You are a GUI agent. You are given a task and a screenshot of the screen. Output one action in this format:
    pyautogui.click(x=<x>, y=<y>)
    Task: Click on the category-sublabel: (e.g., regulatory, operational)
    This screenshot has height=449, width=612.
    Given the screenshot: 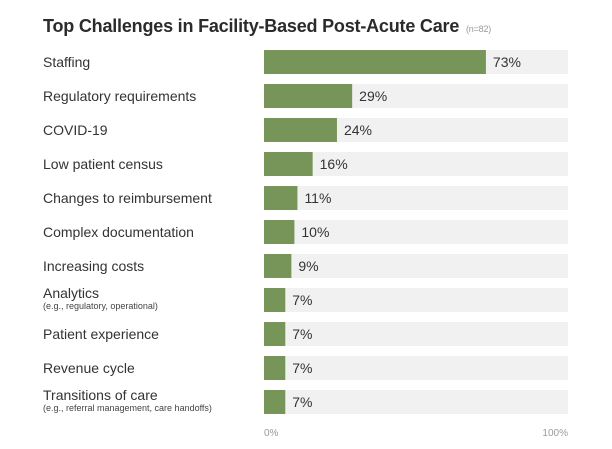 What is the action you would take?
    pyautogui.click(x=100, y=306)
    